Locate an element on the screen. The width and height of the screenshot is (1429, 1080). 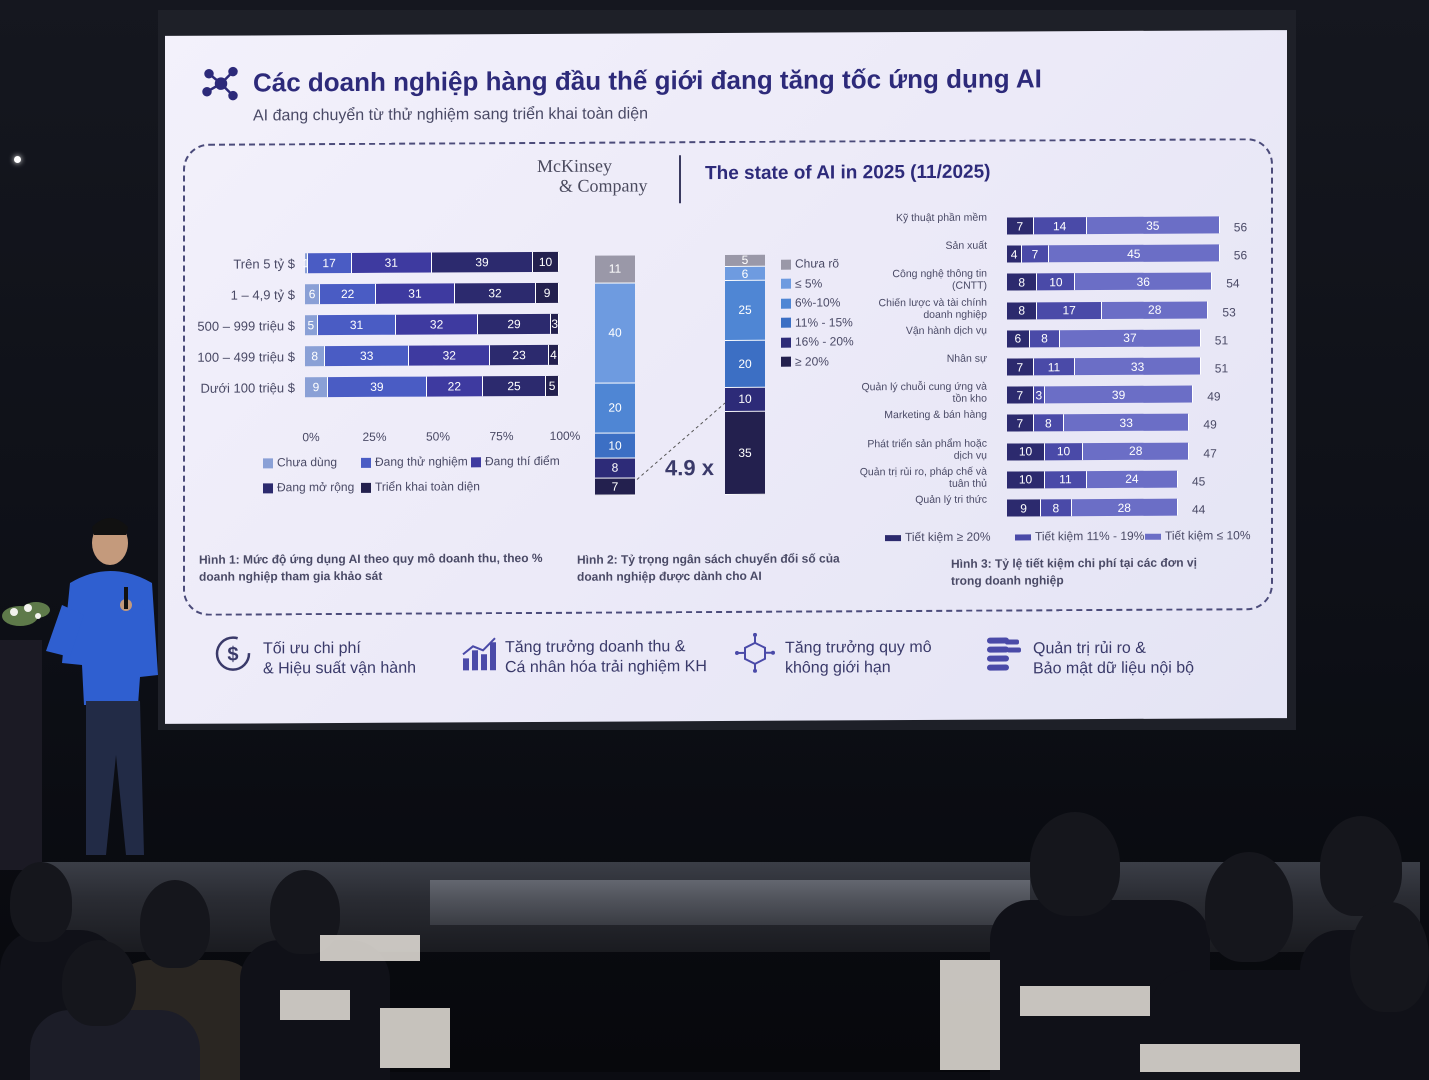
bar-segment: 32 is located at coordinates (495, 293).